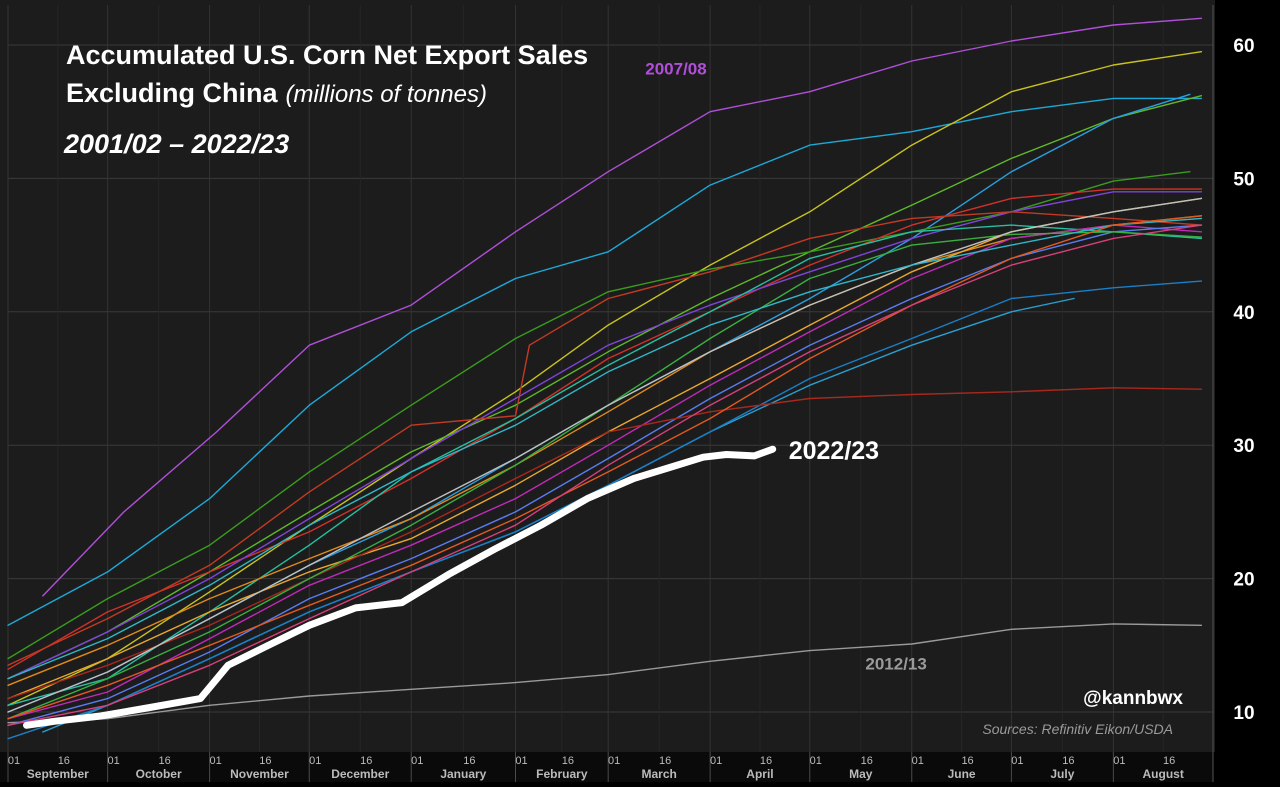  I want to click on series-label: 2012/13, so click(895, 663).